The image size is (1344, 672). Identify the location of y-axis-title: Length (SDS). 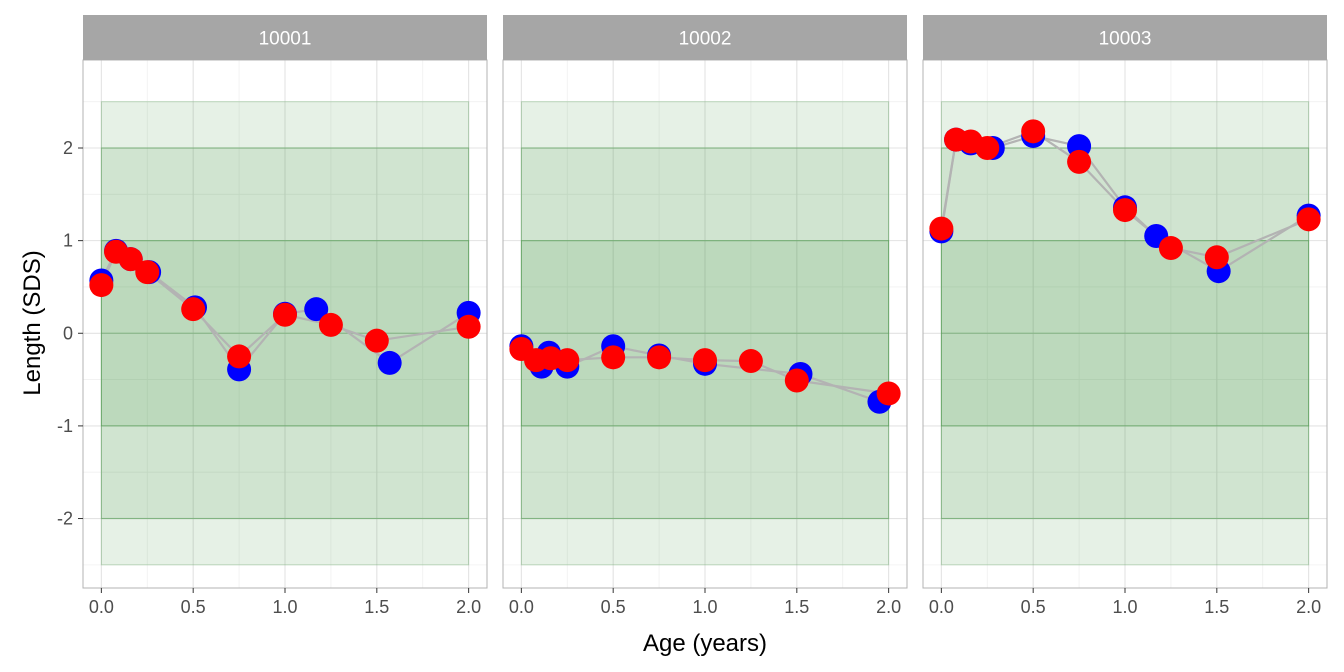
(32, 322).